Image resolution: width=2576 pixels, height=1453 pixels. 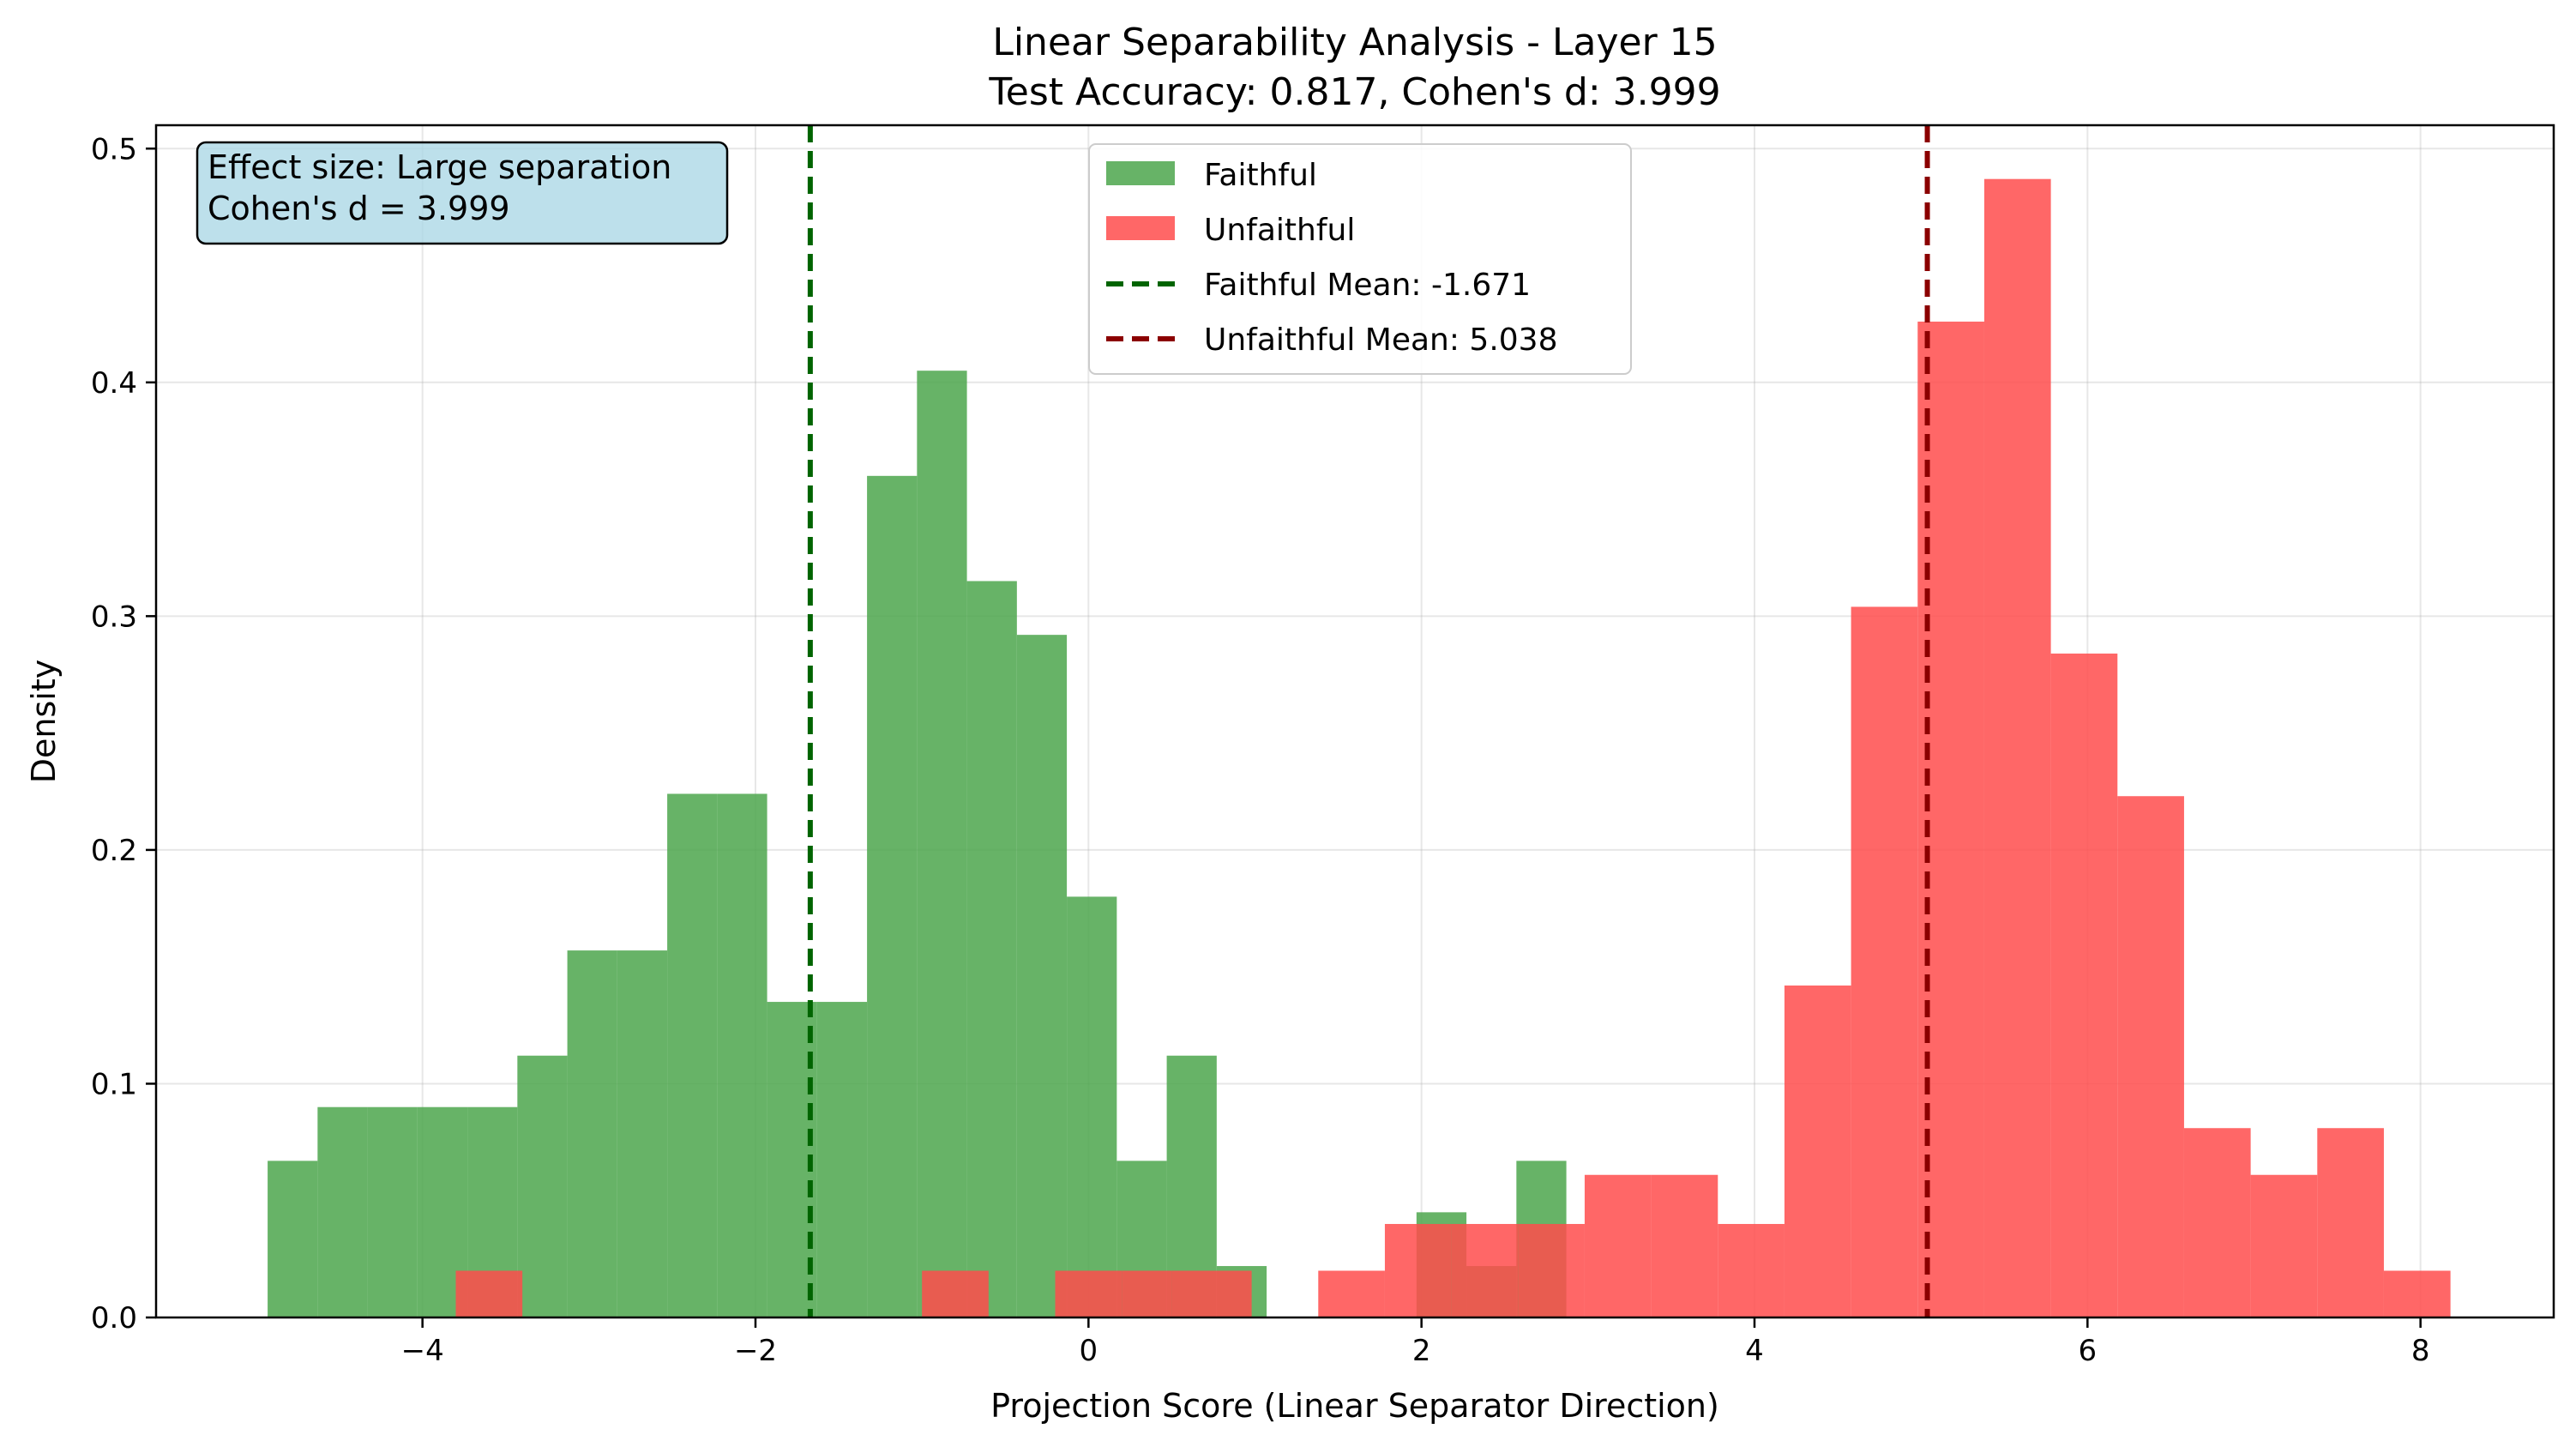 What do you see at coordinates (1260, 175) in the screenshot?
I see `legend-label-faithful: Faithful` at bounding box center [1260, 175].